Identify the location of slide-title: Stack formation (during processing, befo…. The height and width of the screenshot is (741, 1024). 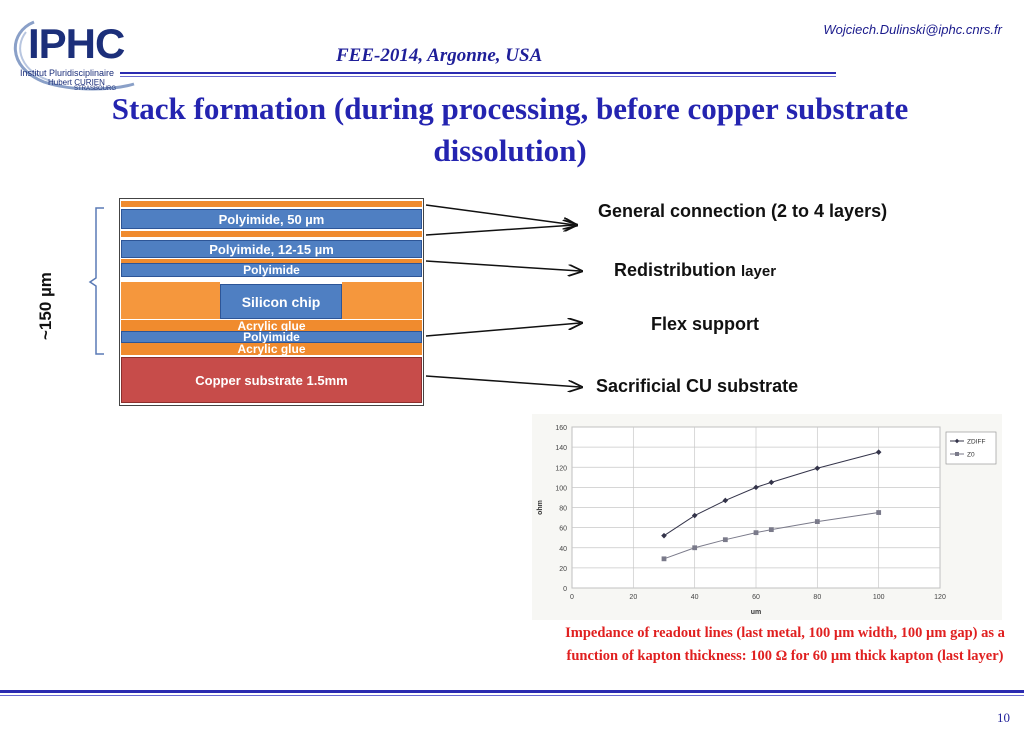
(510, 129).